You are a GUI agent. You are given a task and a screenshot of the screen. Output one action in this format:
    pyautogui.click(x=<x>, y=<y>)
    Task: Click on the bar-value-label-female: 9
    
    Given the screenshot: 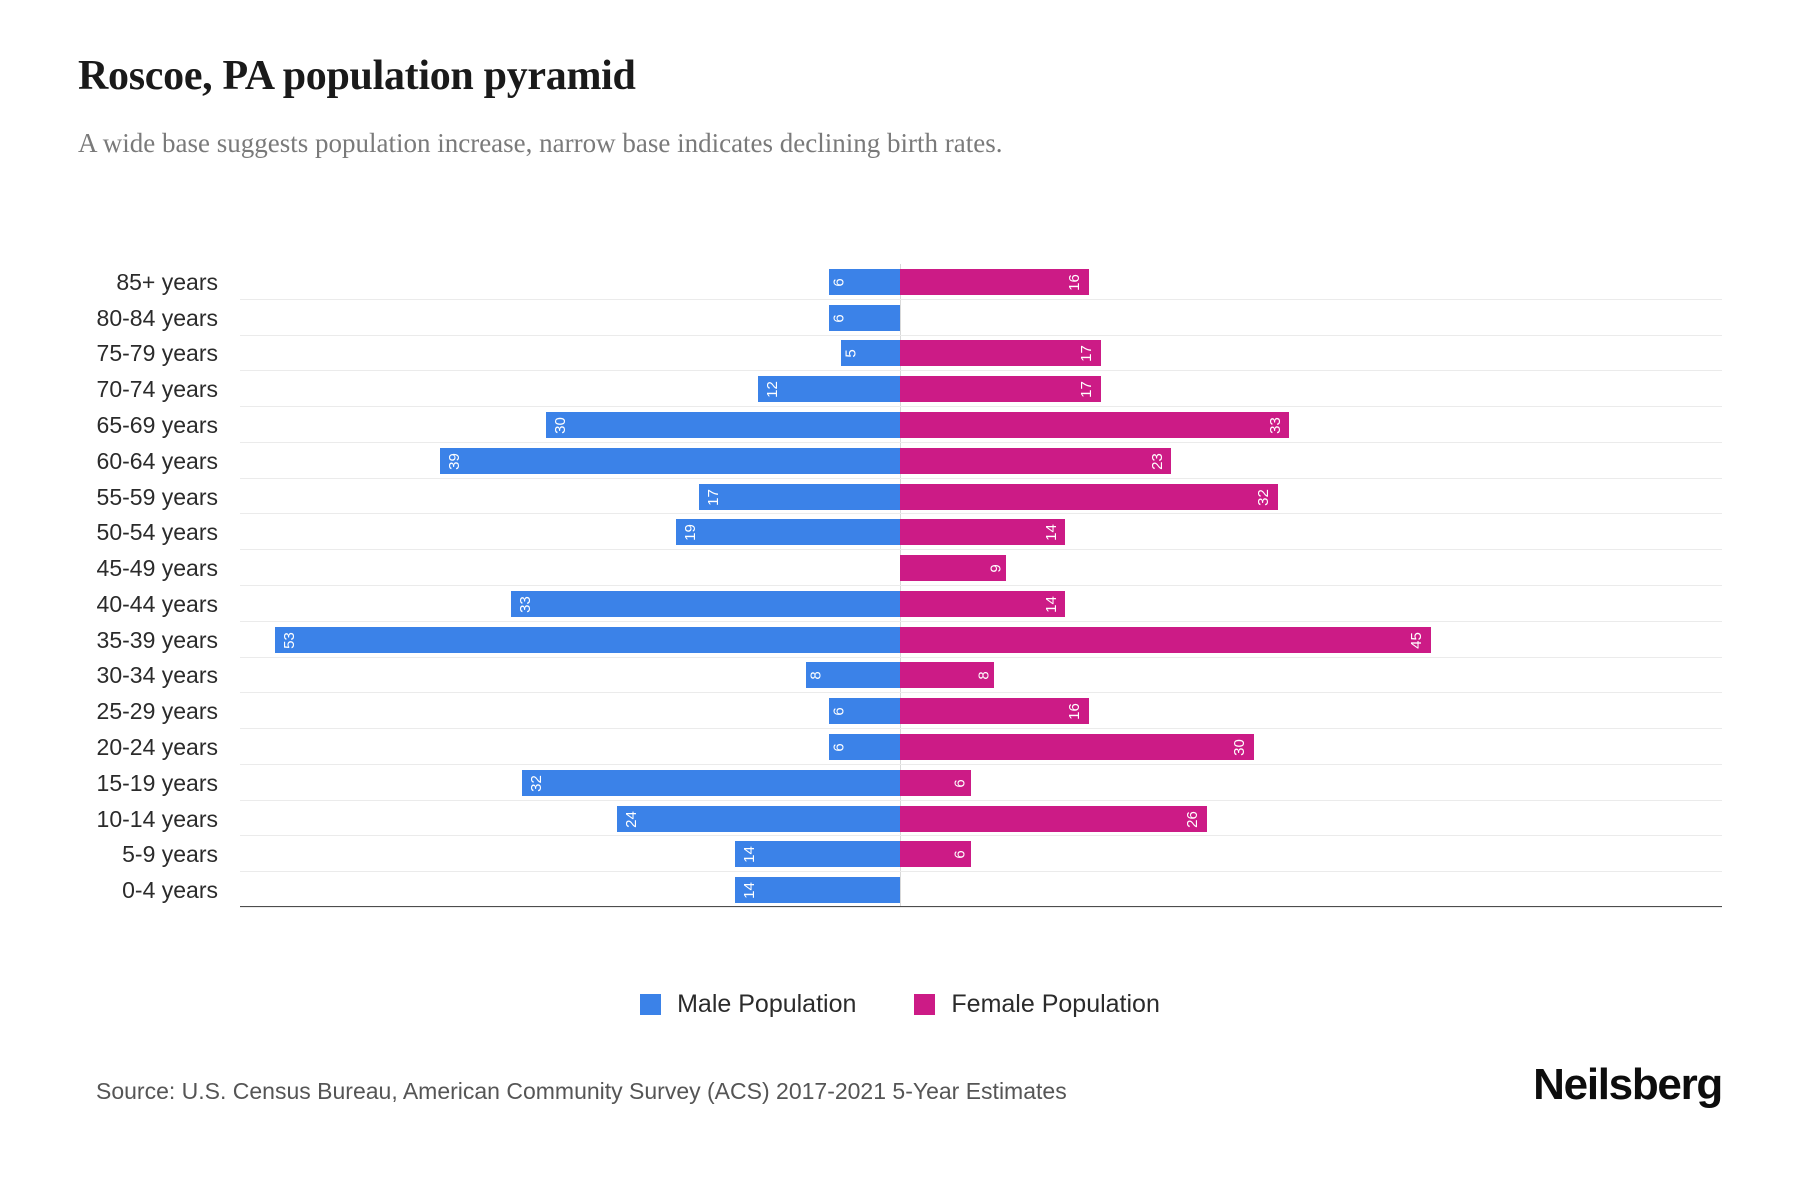 What is the action you would take?
    pyautogui.click(x=996, y=568)
    